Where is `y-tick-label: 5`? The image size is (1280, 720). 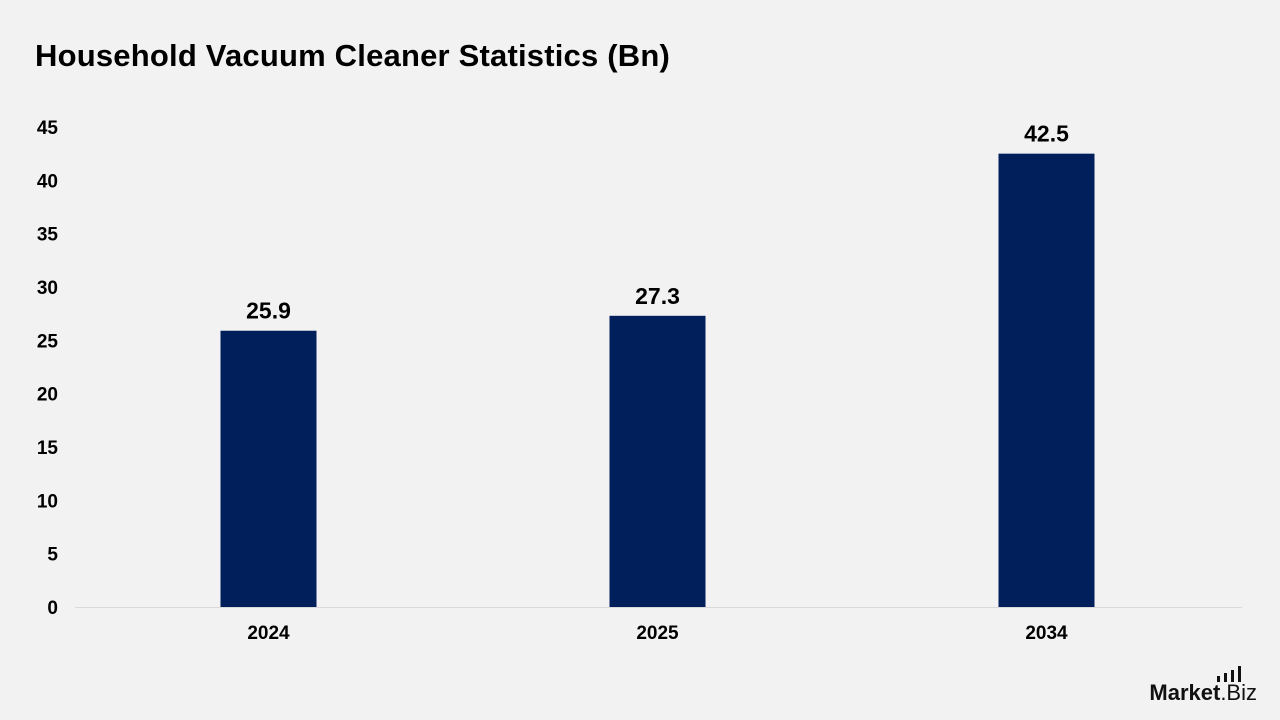
y-tick-label: 5 is located at coordinates (52, 555).